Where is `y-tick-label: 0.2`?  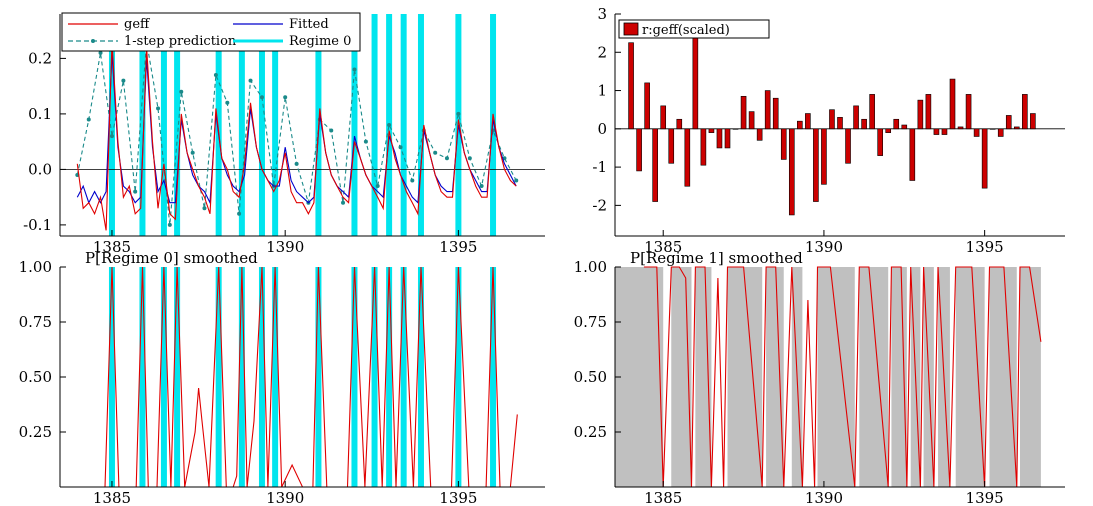 y-tick-label: 0.2 is located at coordinates (40, 58).